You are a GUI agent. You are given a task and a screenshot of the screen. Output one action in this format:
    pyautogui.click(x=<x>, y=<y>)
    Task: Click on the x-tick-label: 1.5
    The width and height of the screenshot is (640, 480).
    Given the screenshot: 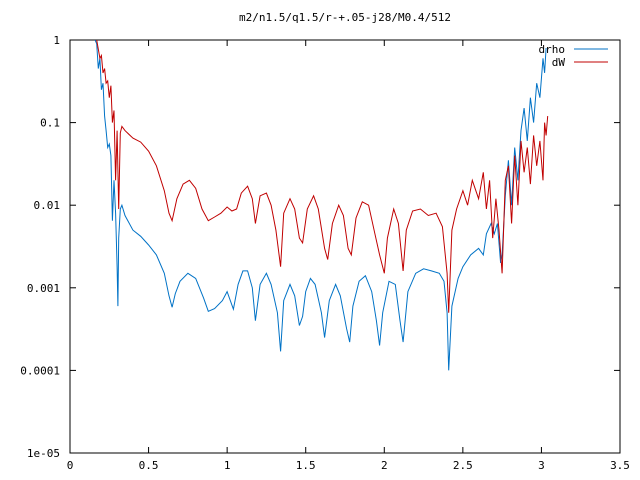 What is the action you would take?
    pyautogui.click(x=306, y=465)
    